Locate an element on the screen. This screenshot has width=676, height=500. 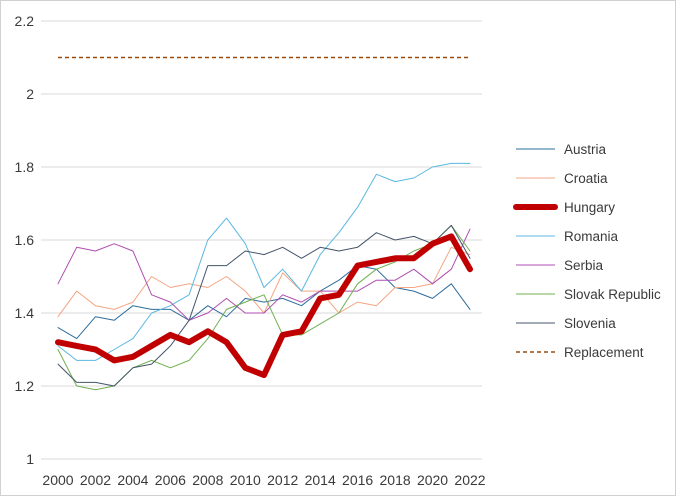
legend-label: Slovak Republic is located at coordinates (612, 294).